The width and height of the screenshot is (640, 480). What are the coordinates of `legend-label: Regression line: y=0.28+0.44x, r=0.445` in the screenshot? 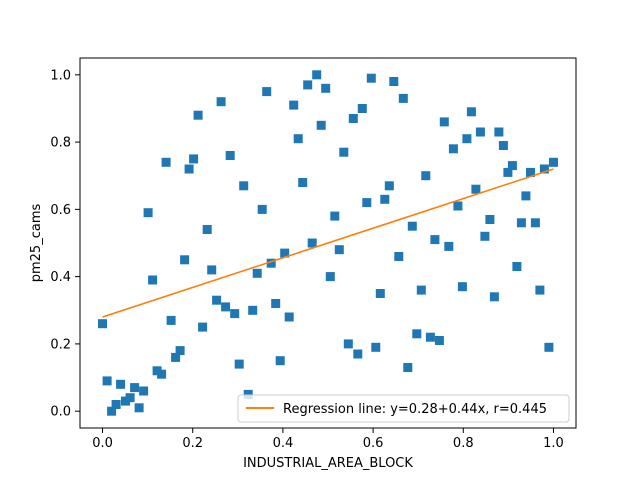 It's located at (415, 409).